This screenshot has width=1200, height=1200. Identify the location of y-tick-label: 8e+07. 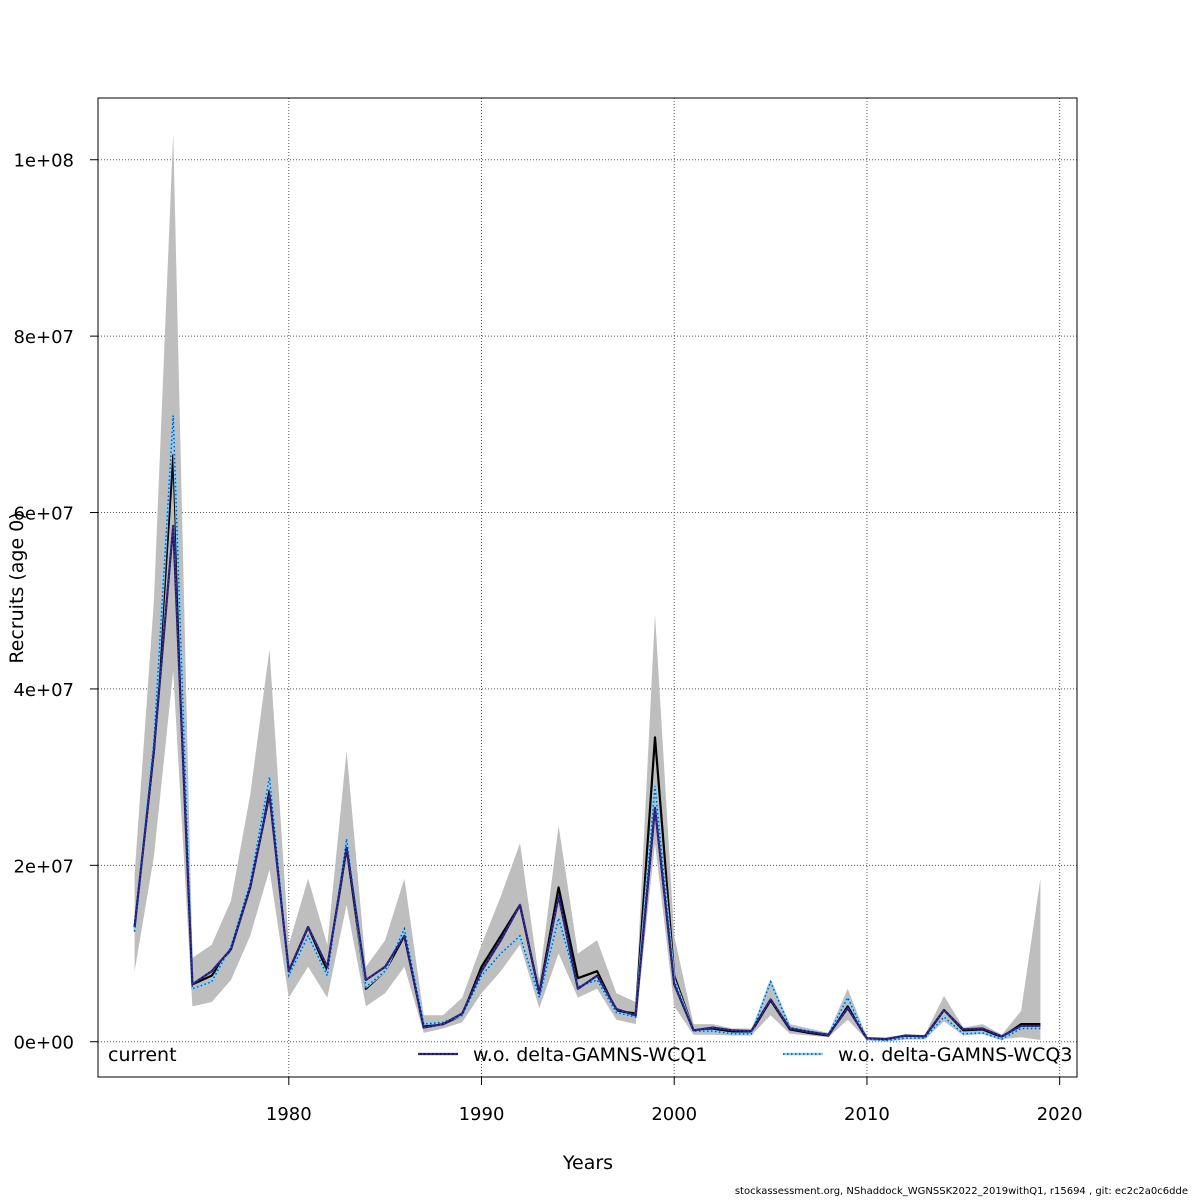
(43, 337).